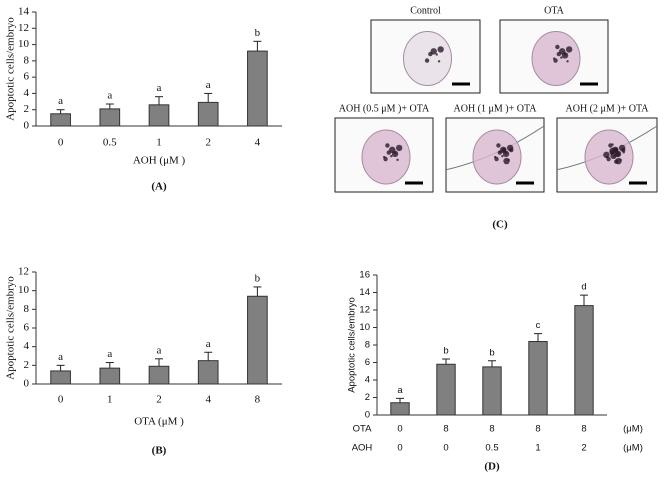 The width and height of the screenshot is (666, 481). I want to click on image-label: OTA, so click(554, 10).